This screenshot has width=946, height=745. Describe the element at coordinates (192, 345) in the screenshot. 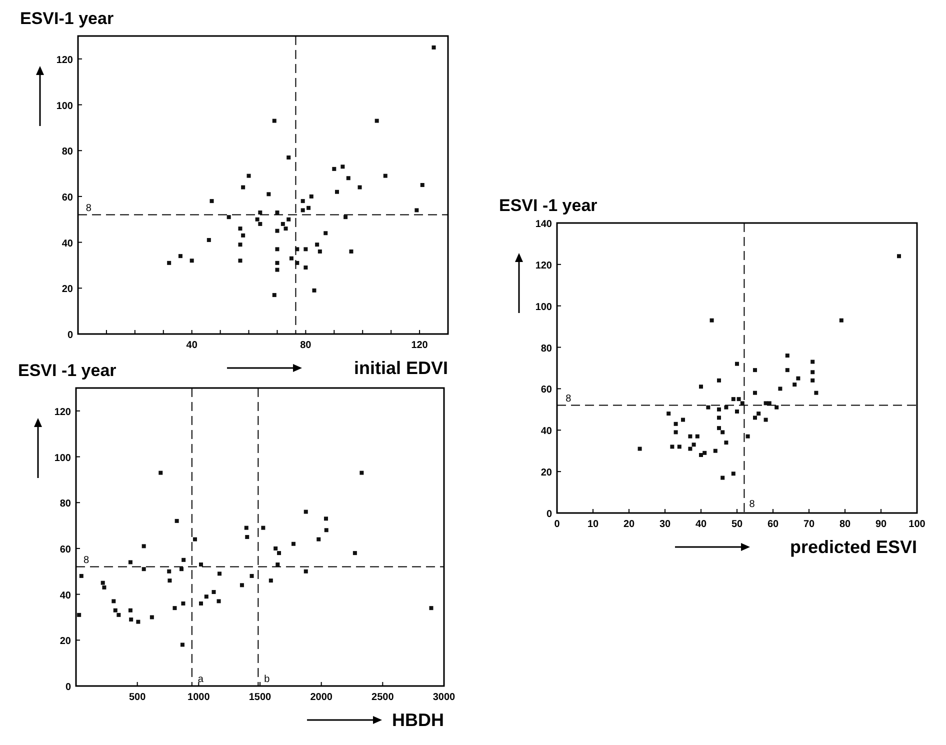

I see `x-tick-label: 40` at that location.